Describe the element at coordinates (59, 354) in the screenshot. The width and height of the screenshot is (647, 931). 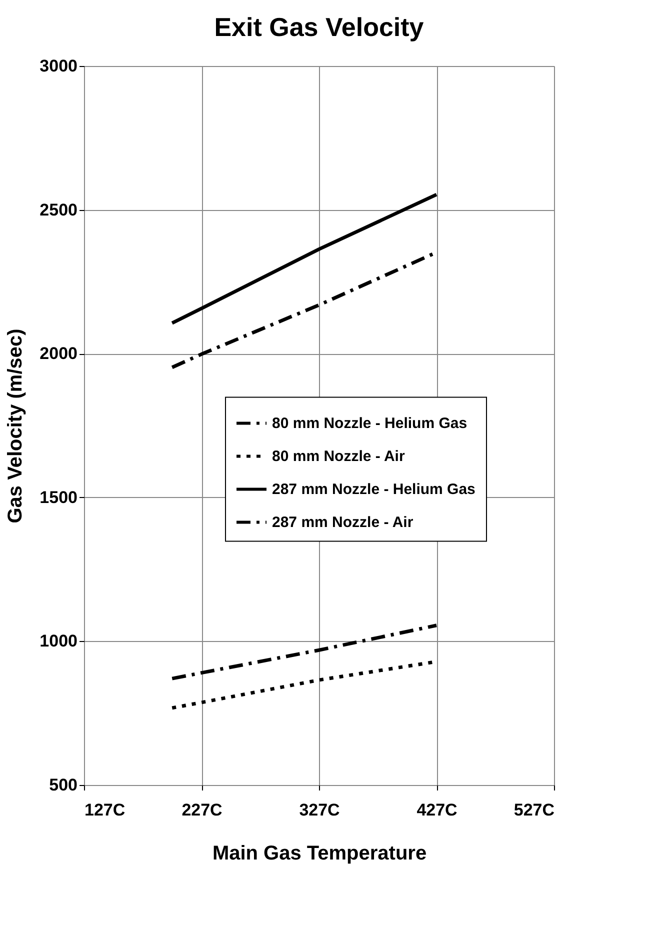
I see `y-tick-label: 2000` at that location.